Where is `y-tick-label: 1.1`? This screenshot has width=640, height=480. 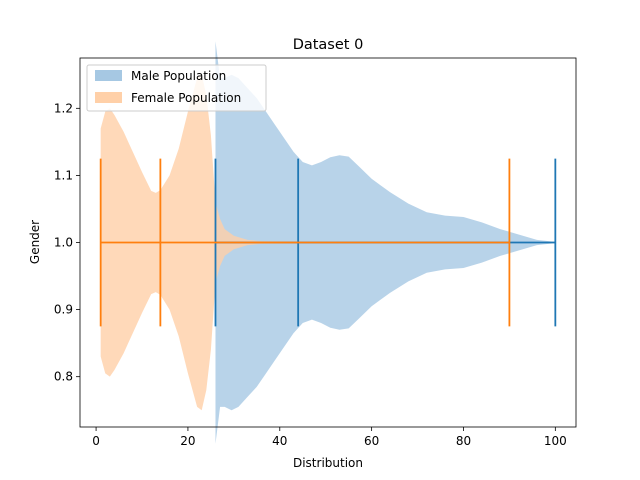 y-tick-label: 1.1 is located at coordinates (63, 175).